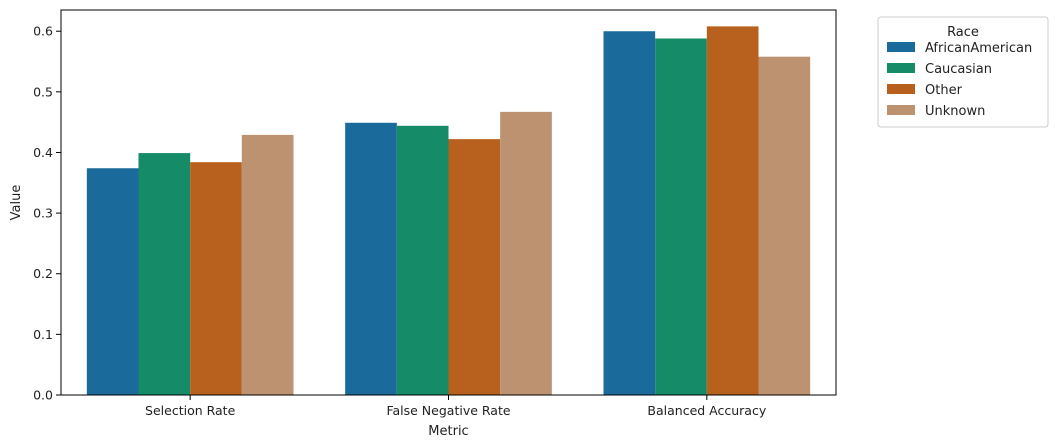 The image size is (1056, 448). What do you see at coordinates (43, 152) in the screenshot?
I see `y-tick-label: 0.4` at bounding box center [43, 152].